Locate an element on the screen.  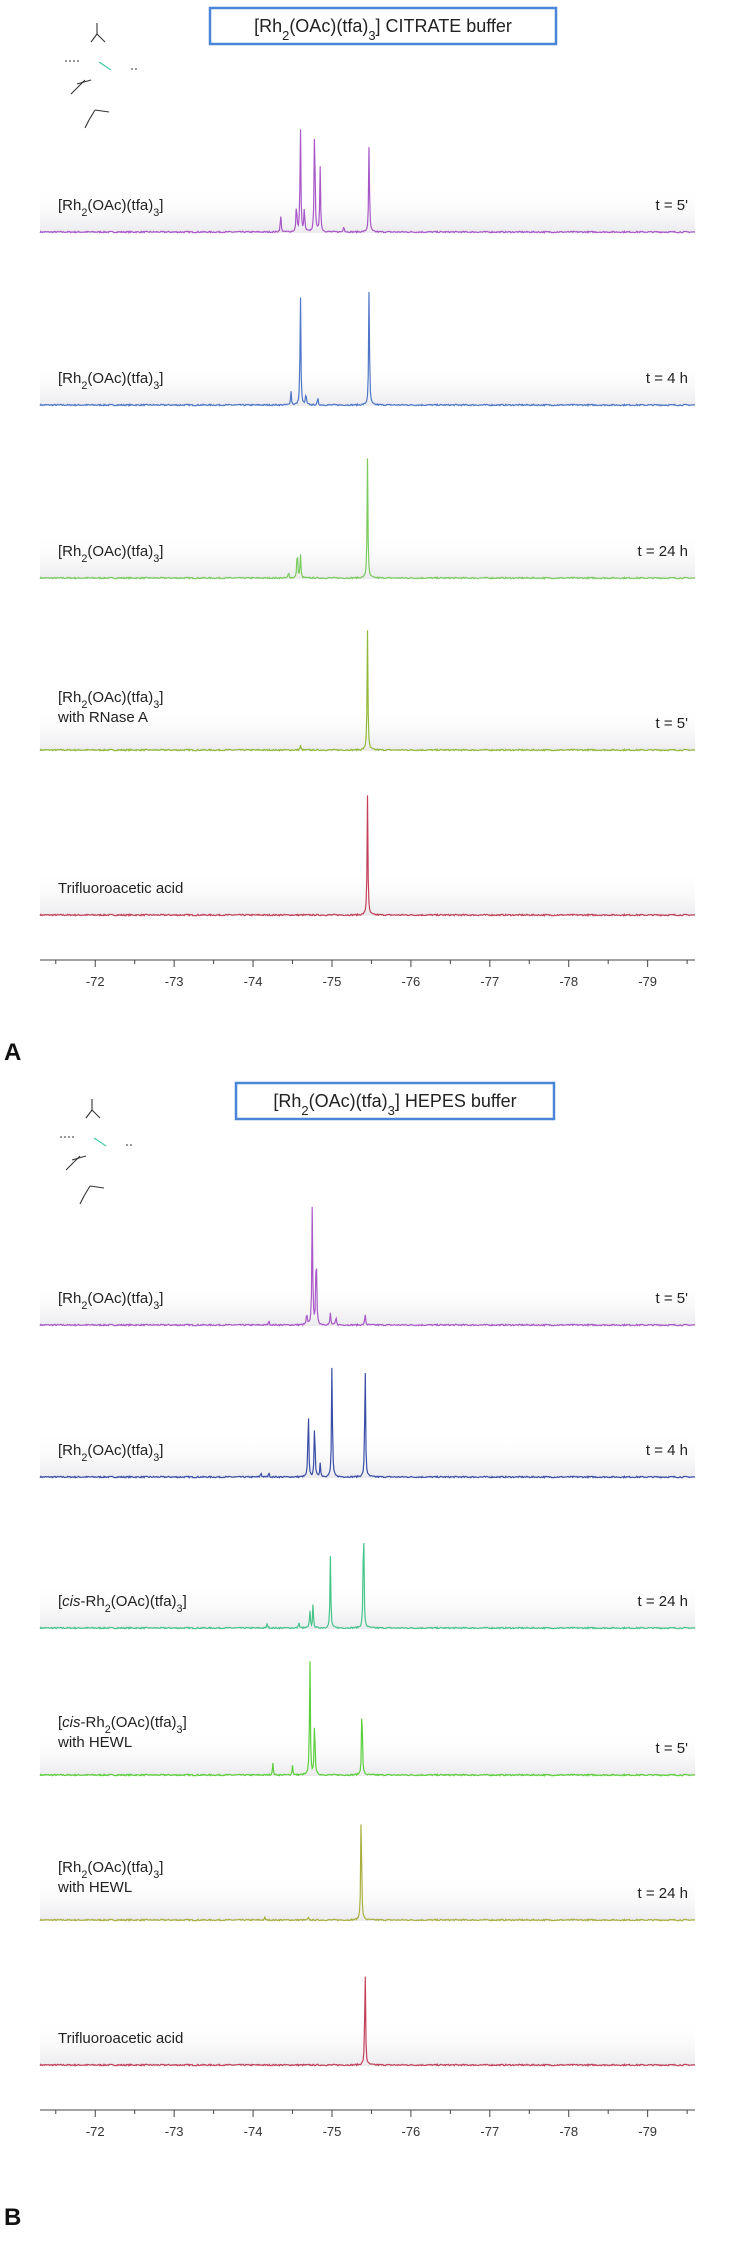
spectrum-trace: [Rh2(OAc)(tfa)3]with HEWL t = 24 h is located at coordinates (367, 1873).